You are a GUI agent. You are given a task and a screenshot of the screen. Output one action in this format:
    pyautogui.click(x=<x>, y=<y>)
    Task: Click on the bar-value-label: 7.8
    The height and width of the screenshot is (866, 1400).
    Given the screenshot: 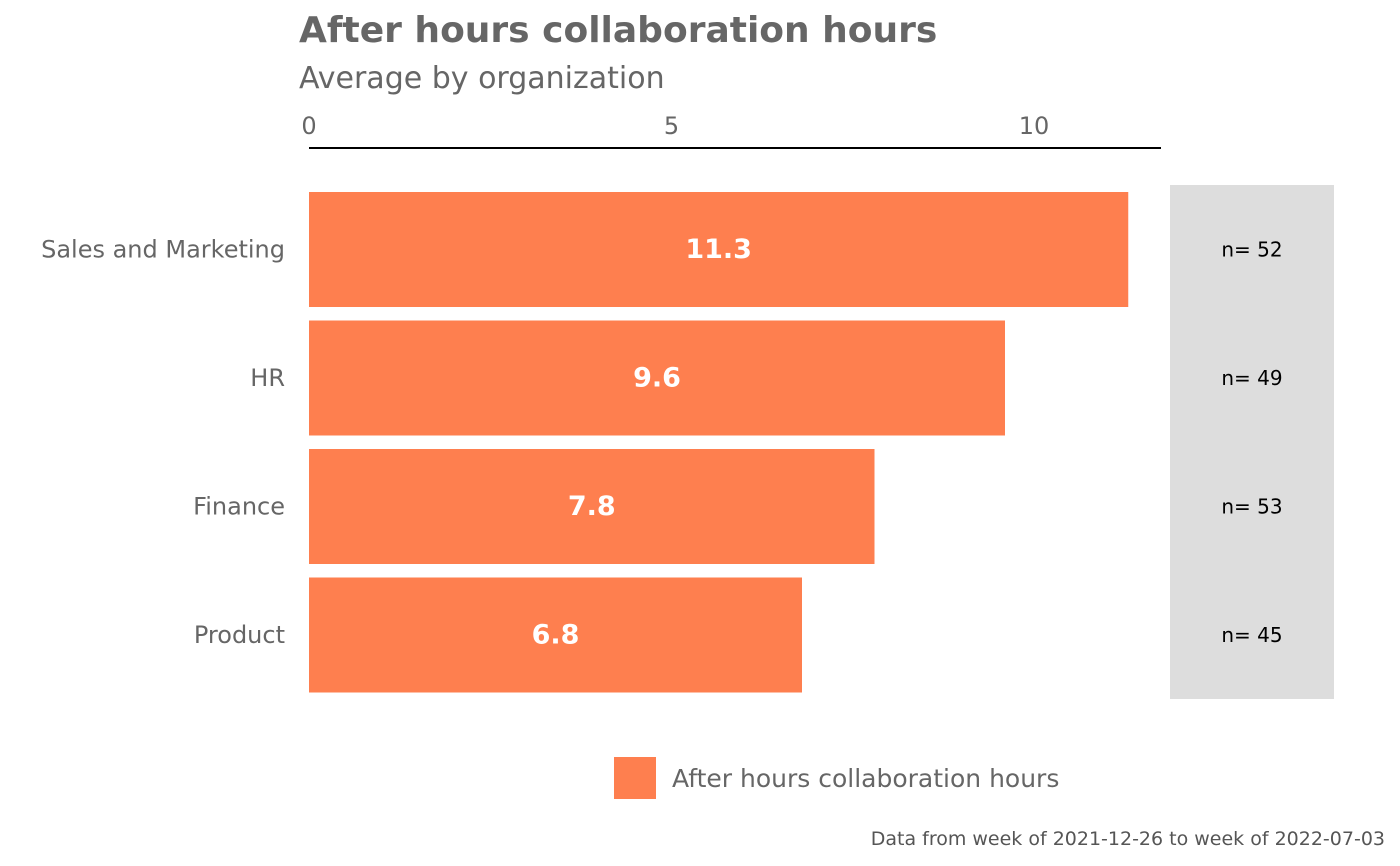 What is the action you would take?
    pyautogui.click(x=592, y=506)
    